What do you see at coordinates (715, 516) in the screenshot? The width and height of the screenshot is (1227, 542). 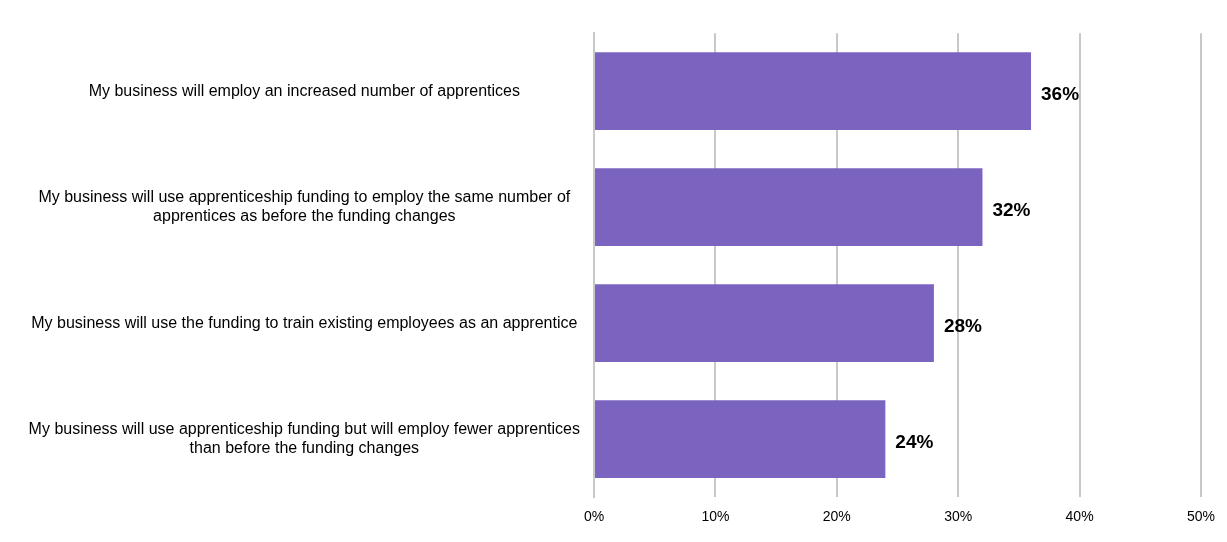 I see `x-tick-label: 10%` at bounding box center [715, 516].